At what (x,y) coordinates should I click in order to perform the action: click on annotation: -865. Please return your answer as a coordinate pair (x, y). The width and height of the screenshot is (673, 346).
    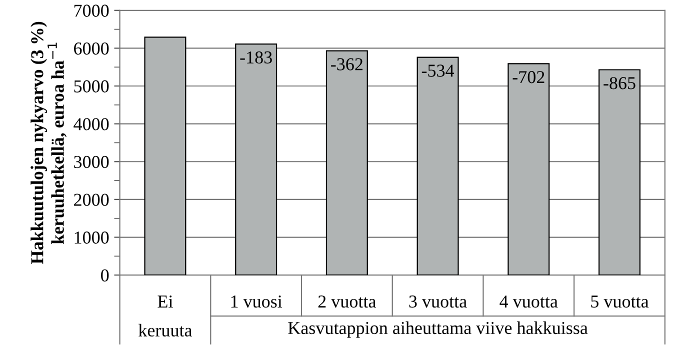
    Looking at the image, I should click on (620, 83).